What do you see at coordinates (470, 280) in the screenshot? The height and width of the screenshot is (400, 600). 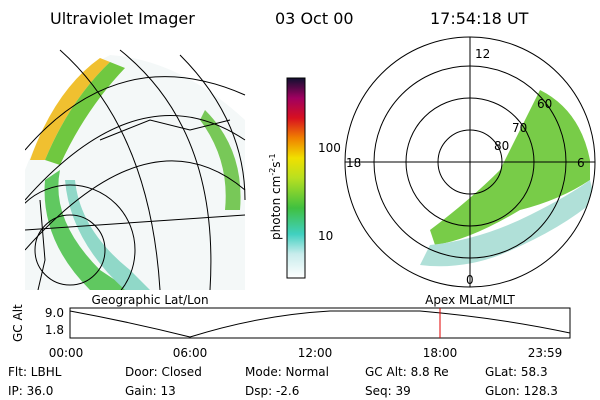 I see `mlt-label: 0` at bounding box center [470, 280].